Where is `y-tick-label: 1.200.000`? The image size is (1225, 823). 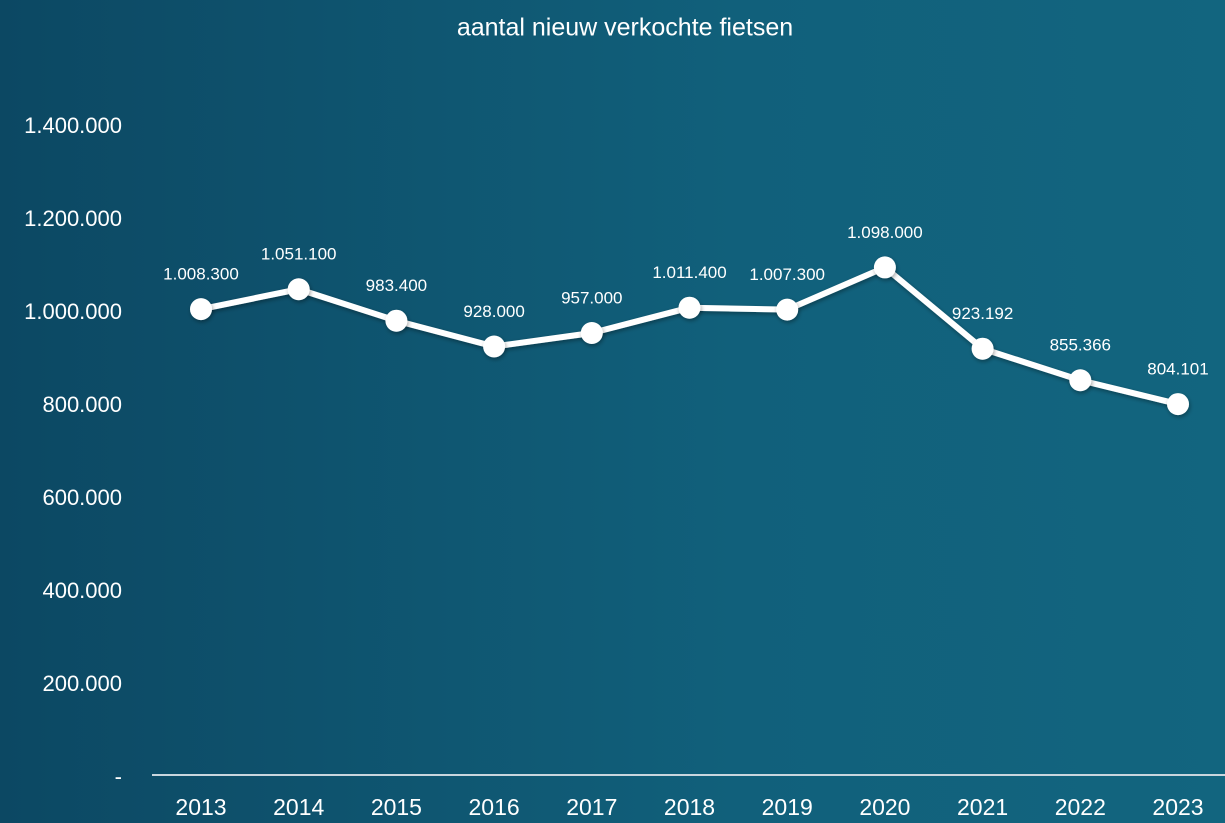 y-tick-label: 1.200.000 is located at coordinates (73, 218).